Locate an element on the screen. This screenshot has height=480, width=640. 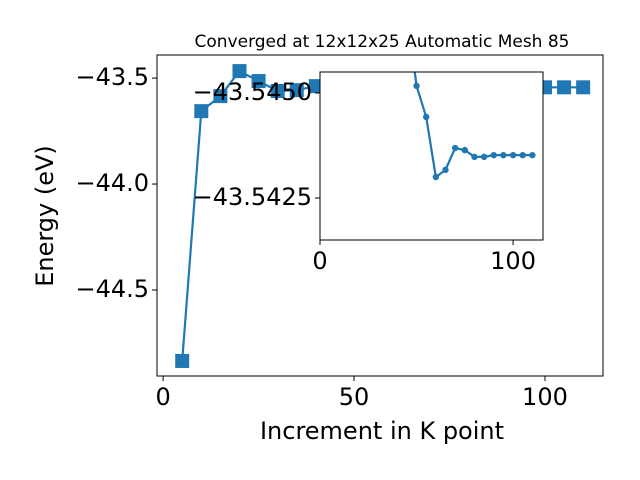
y-tick-label: −43.5450 is located at coordinates (252, 92).